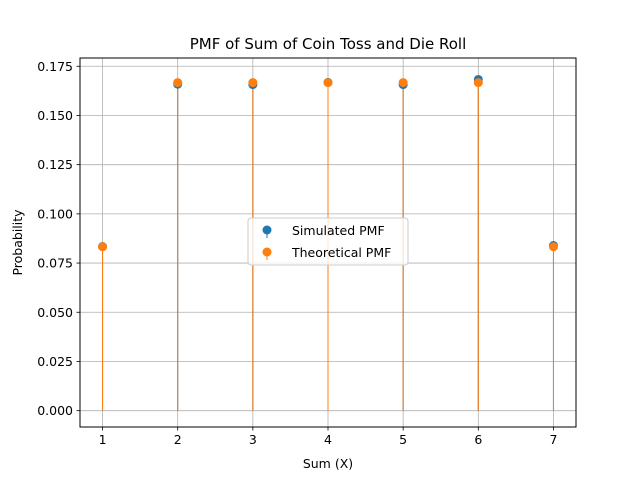 This screenshot has width=640, height=485. Describe the element at coordinates (103, 439) in the screenshot. I see `x-tick-label: 1` at that location.